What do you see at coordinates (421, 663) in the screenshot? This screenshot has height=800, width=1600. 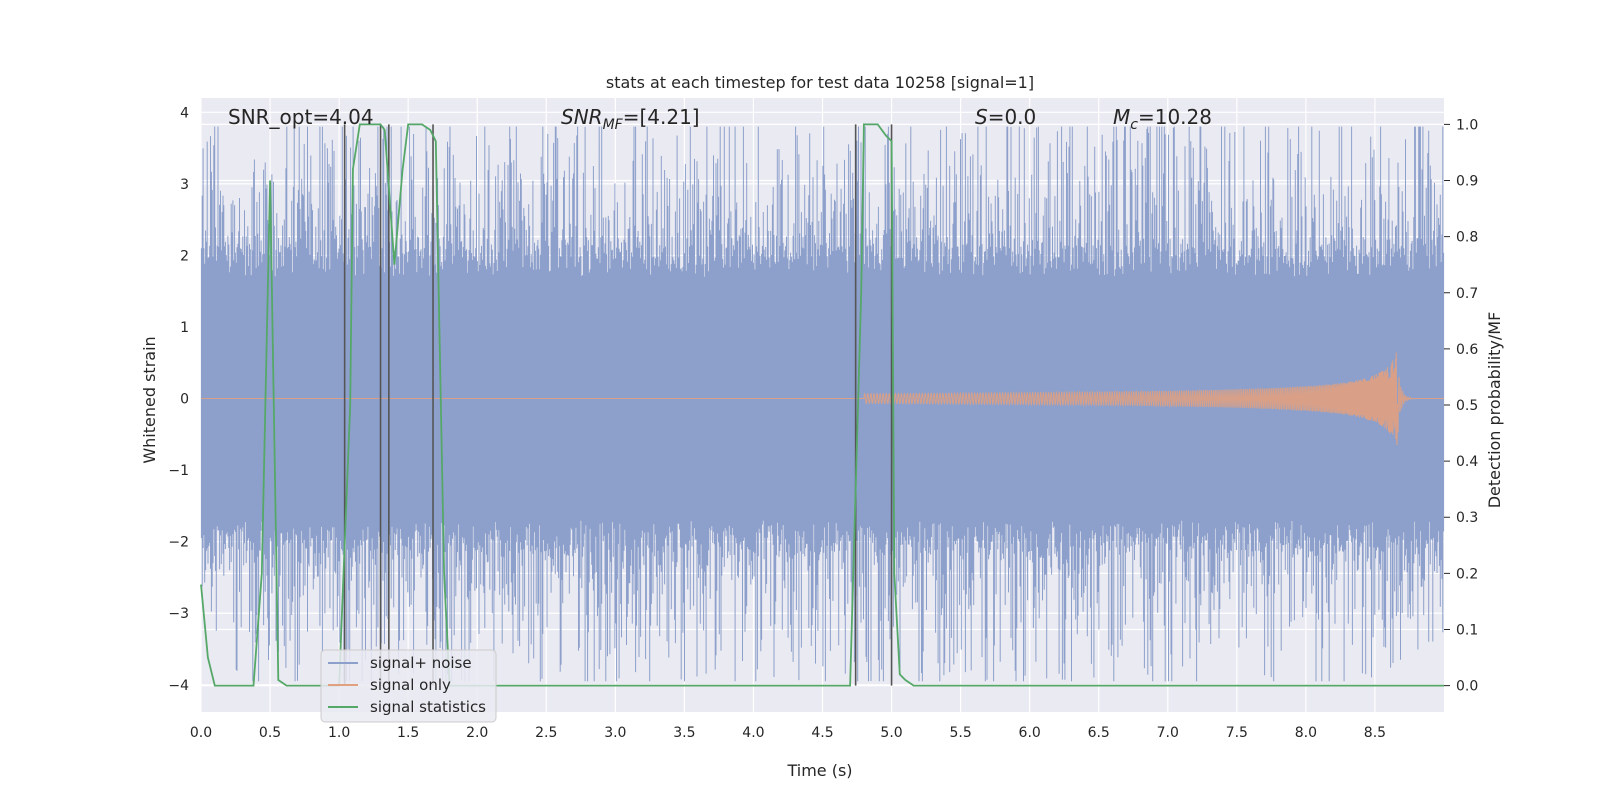 I see `legend-label-signal-noise: signal+ noise` at bounding box center [421, 663].